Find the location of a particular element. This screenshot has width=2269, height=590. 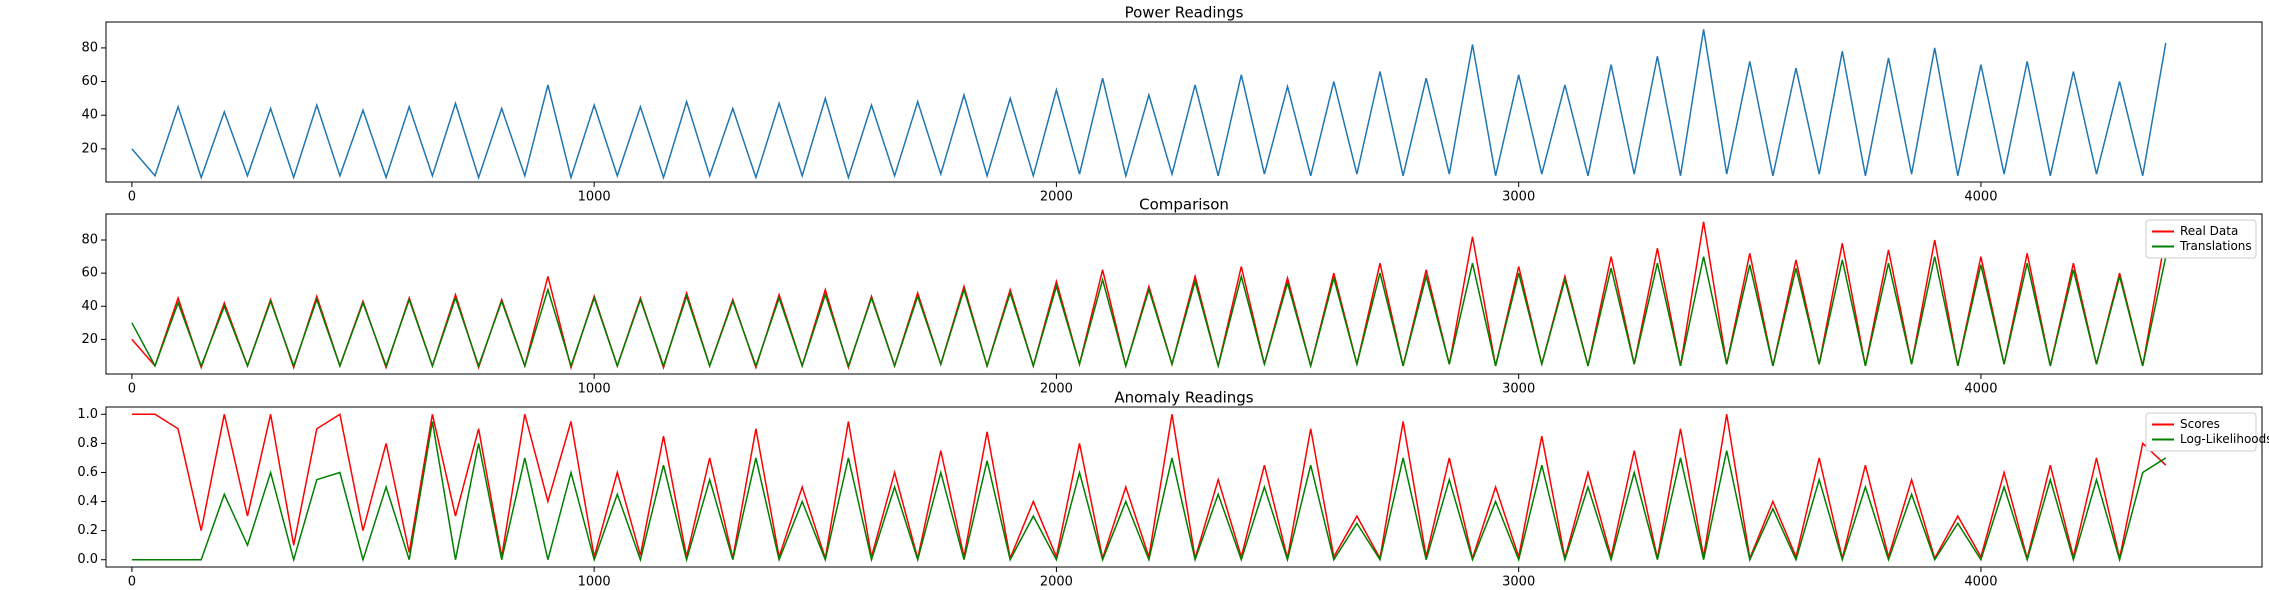

legend-label: Real Data is located at coordinates (2209, 231).